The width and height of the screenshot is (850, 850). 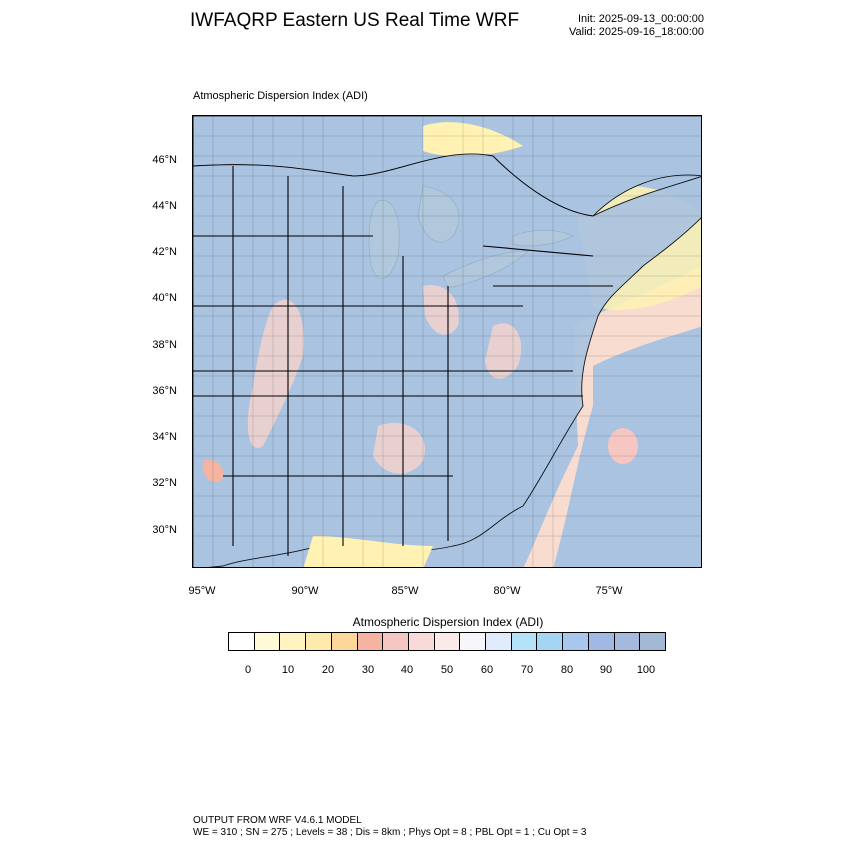 What do you see at coordinates (164, 391) in the screenshot?
I see `lat-label-36: 36°N` at bounding box center [164, 391].